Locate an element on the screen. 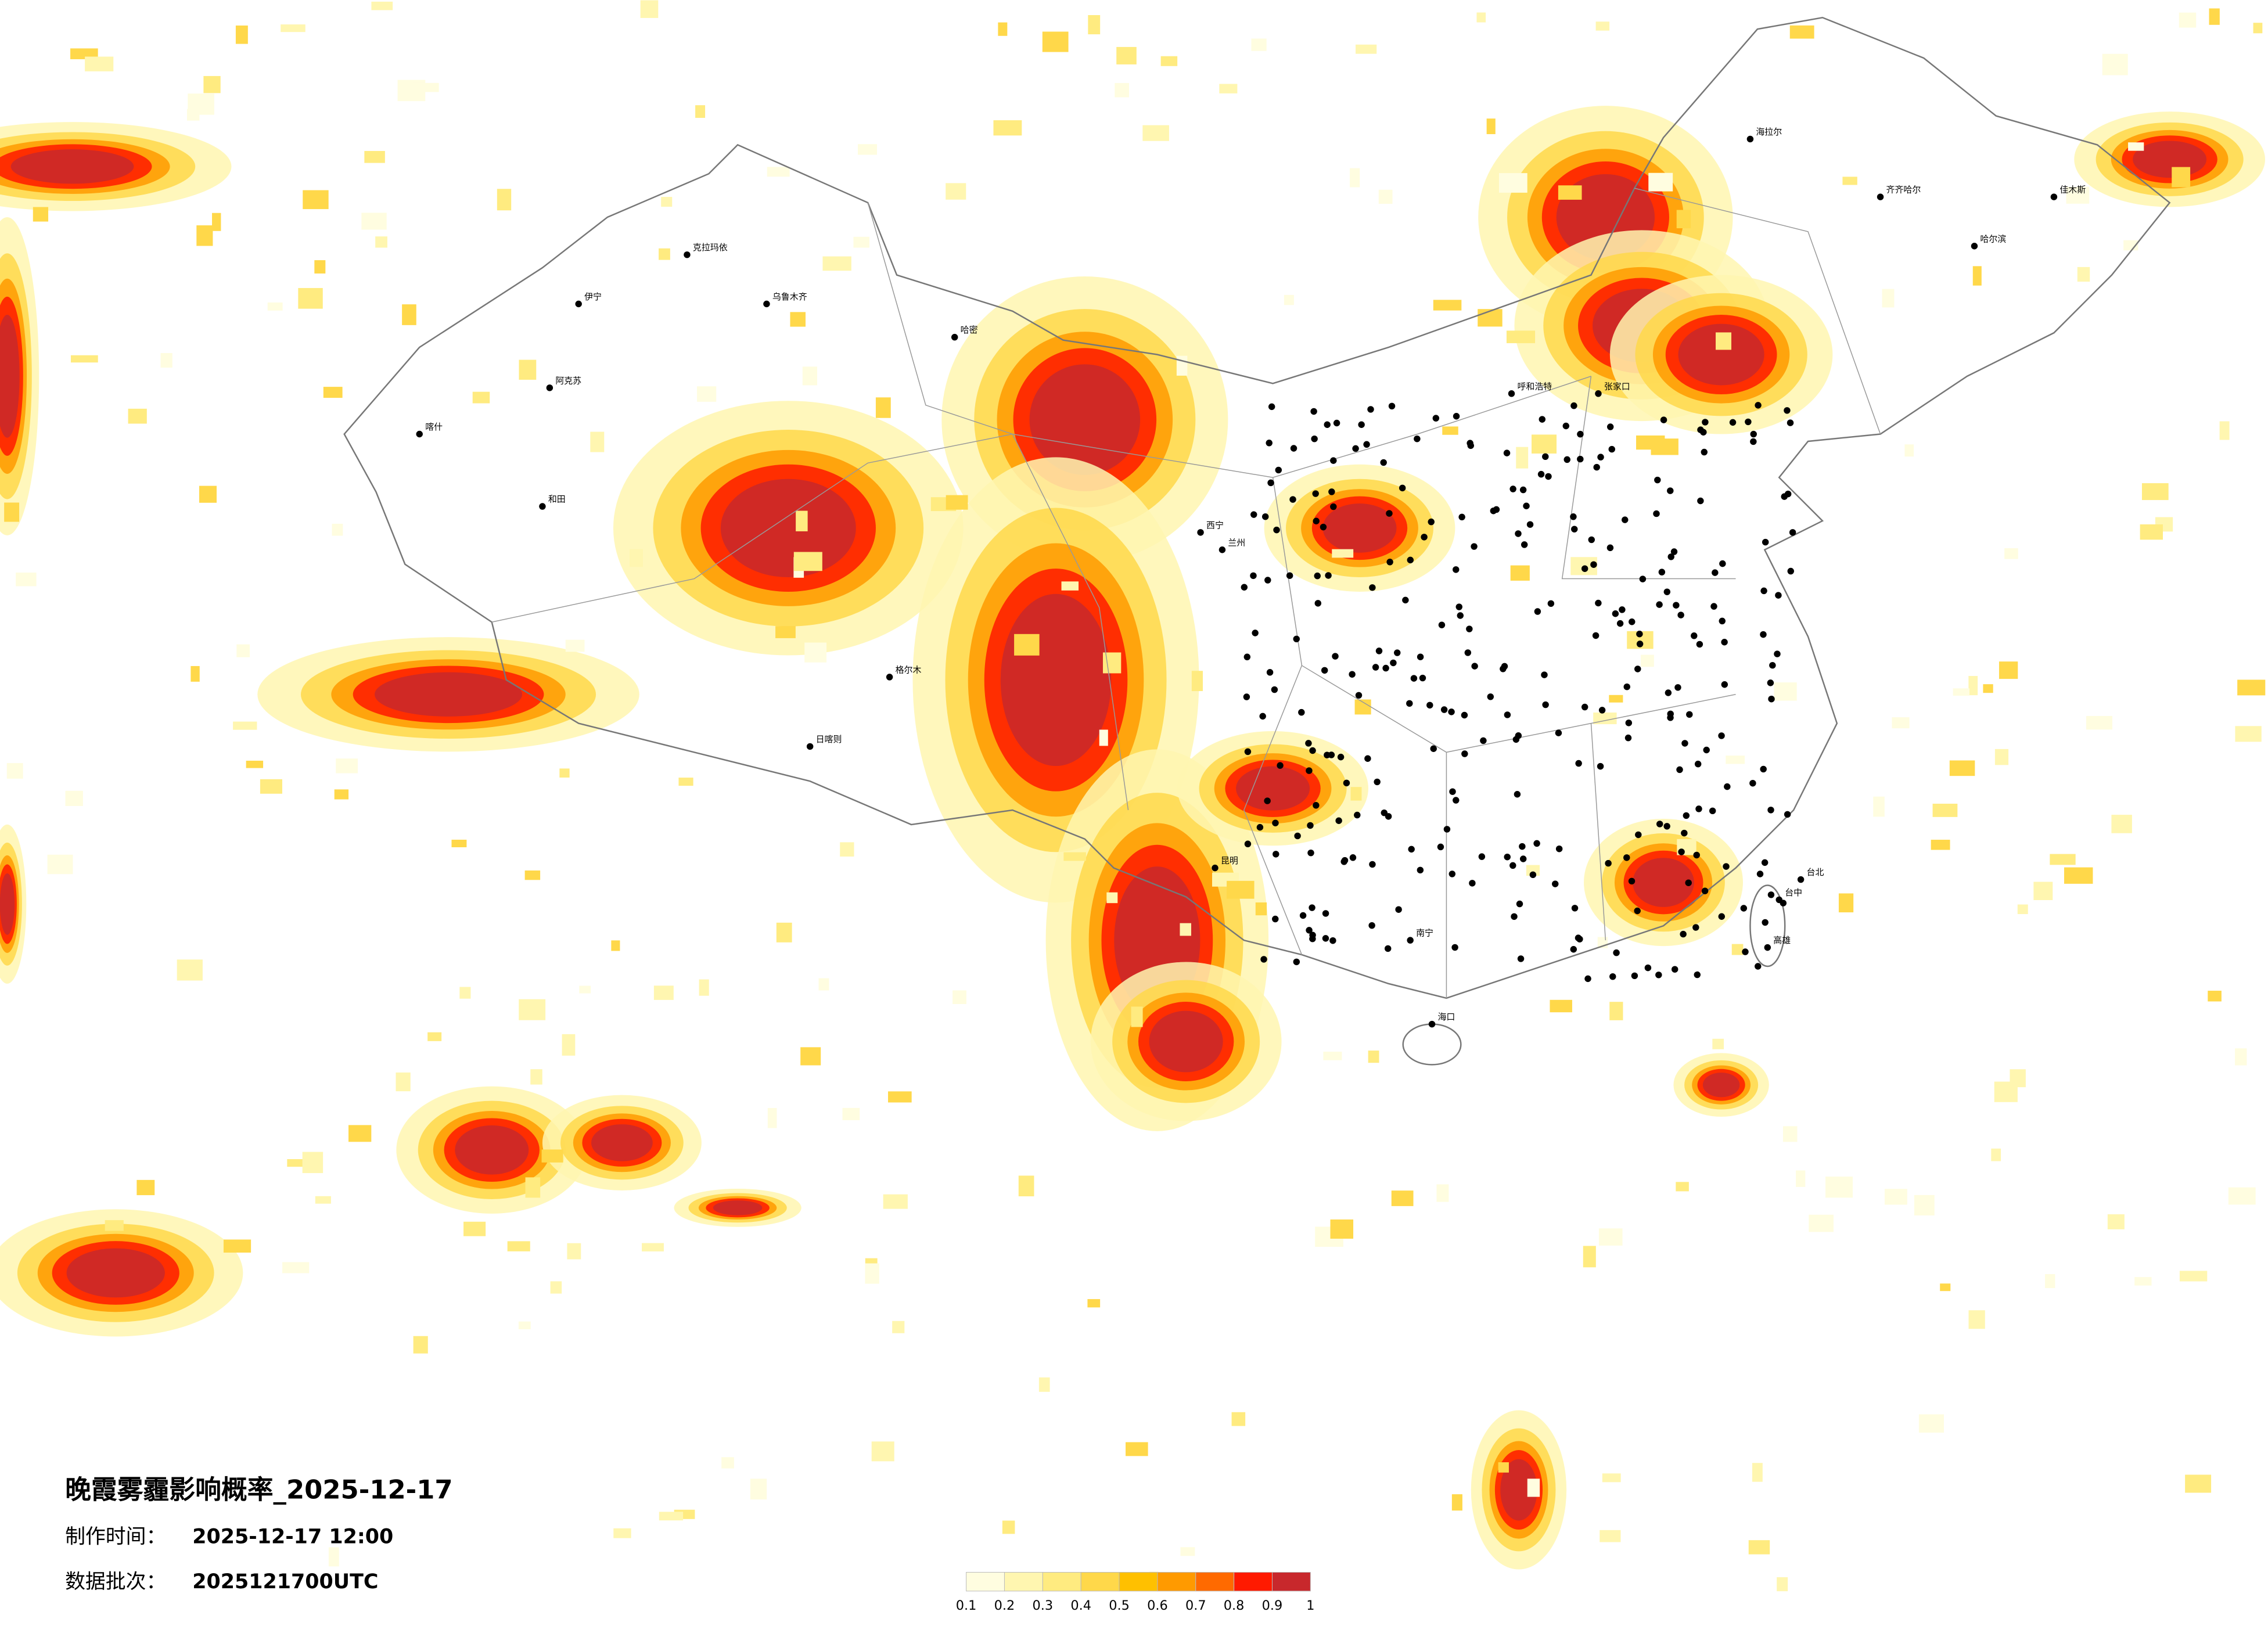 The image size is (2268, 1626). city-label: 高雄 is located at coordinates (1782, 940).